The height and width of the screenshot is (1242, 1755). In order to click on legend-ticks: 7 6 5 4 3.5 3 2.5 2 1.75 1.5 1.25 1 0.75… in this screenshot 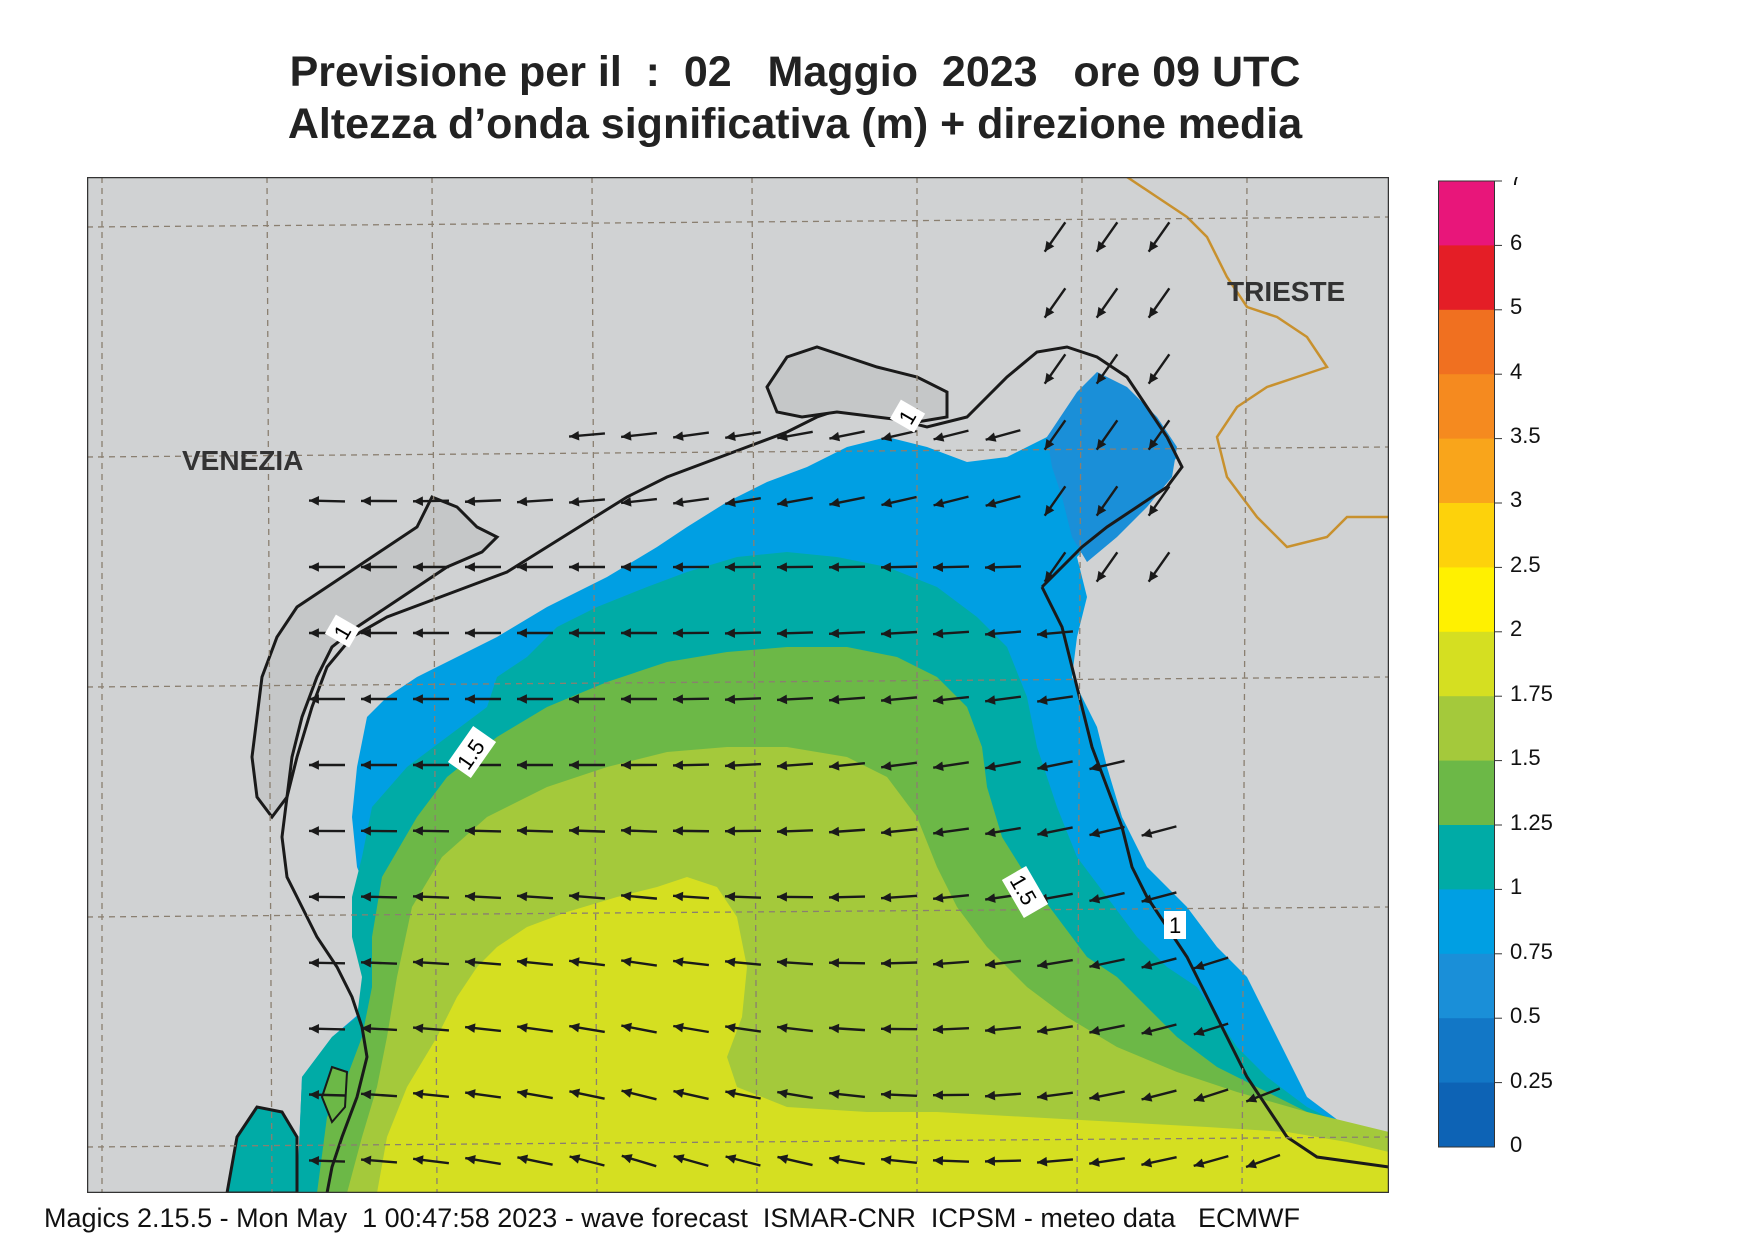, I will do `click(1531, 667)`.